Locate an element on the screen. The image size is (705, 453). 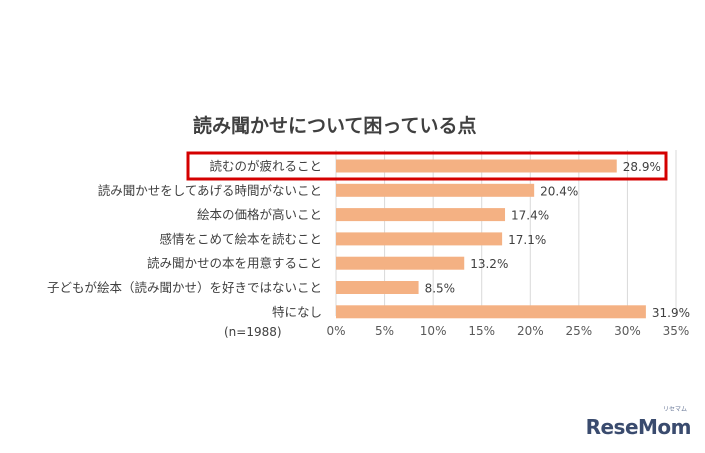
value-label: 8.5% is located at coordinates (440, 289).